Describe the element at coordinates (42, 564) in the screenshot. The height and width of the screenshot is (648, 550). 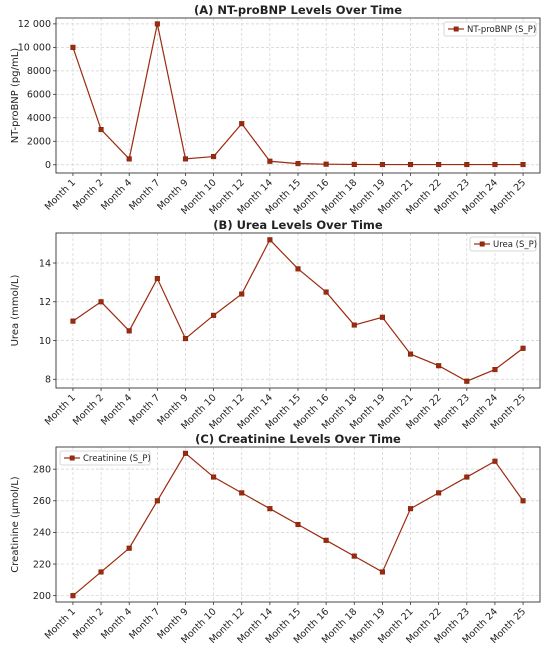
I see `y-tick-label: 220` at that location.